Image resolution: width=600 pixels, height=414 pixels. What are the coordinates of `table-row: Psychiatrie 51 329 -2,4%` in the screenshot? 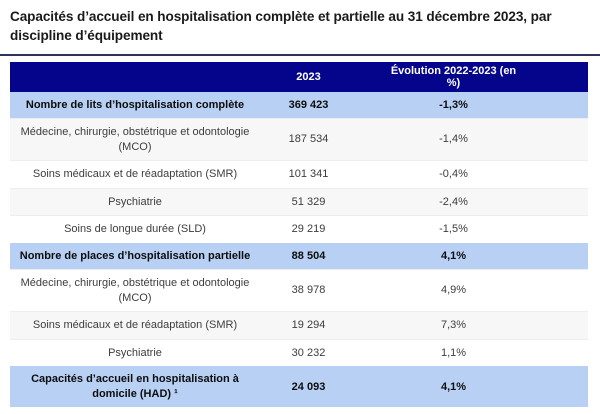 It's located at (299, 201).